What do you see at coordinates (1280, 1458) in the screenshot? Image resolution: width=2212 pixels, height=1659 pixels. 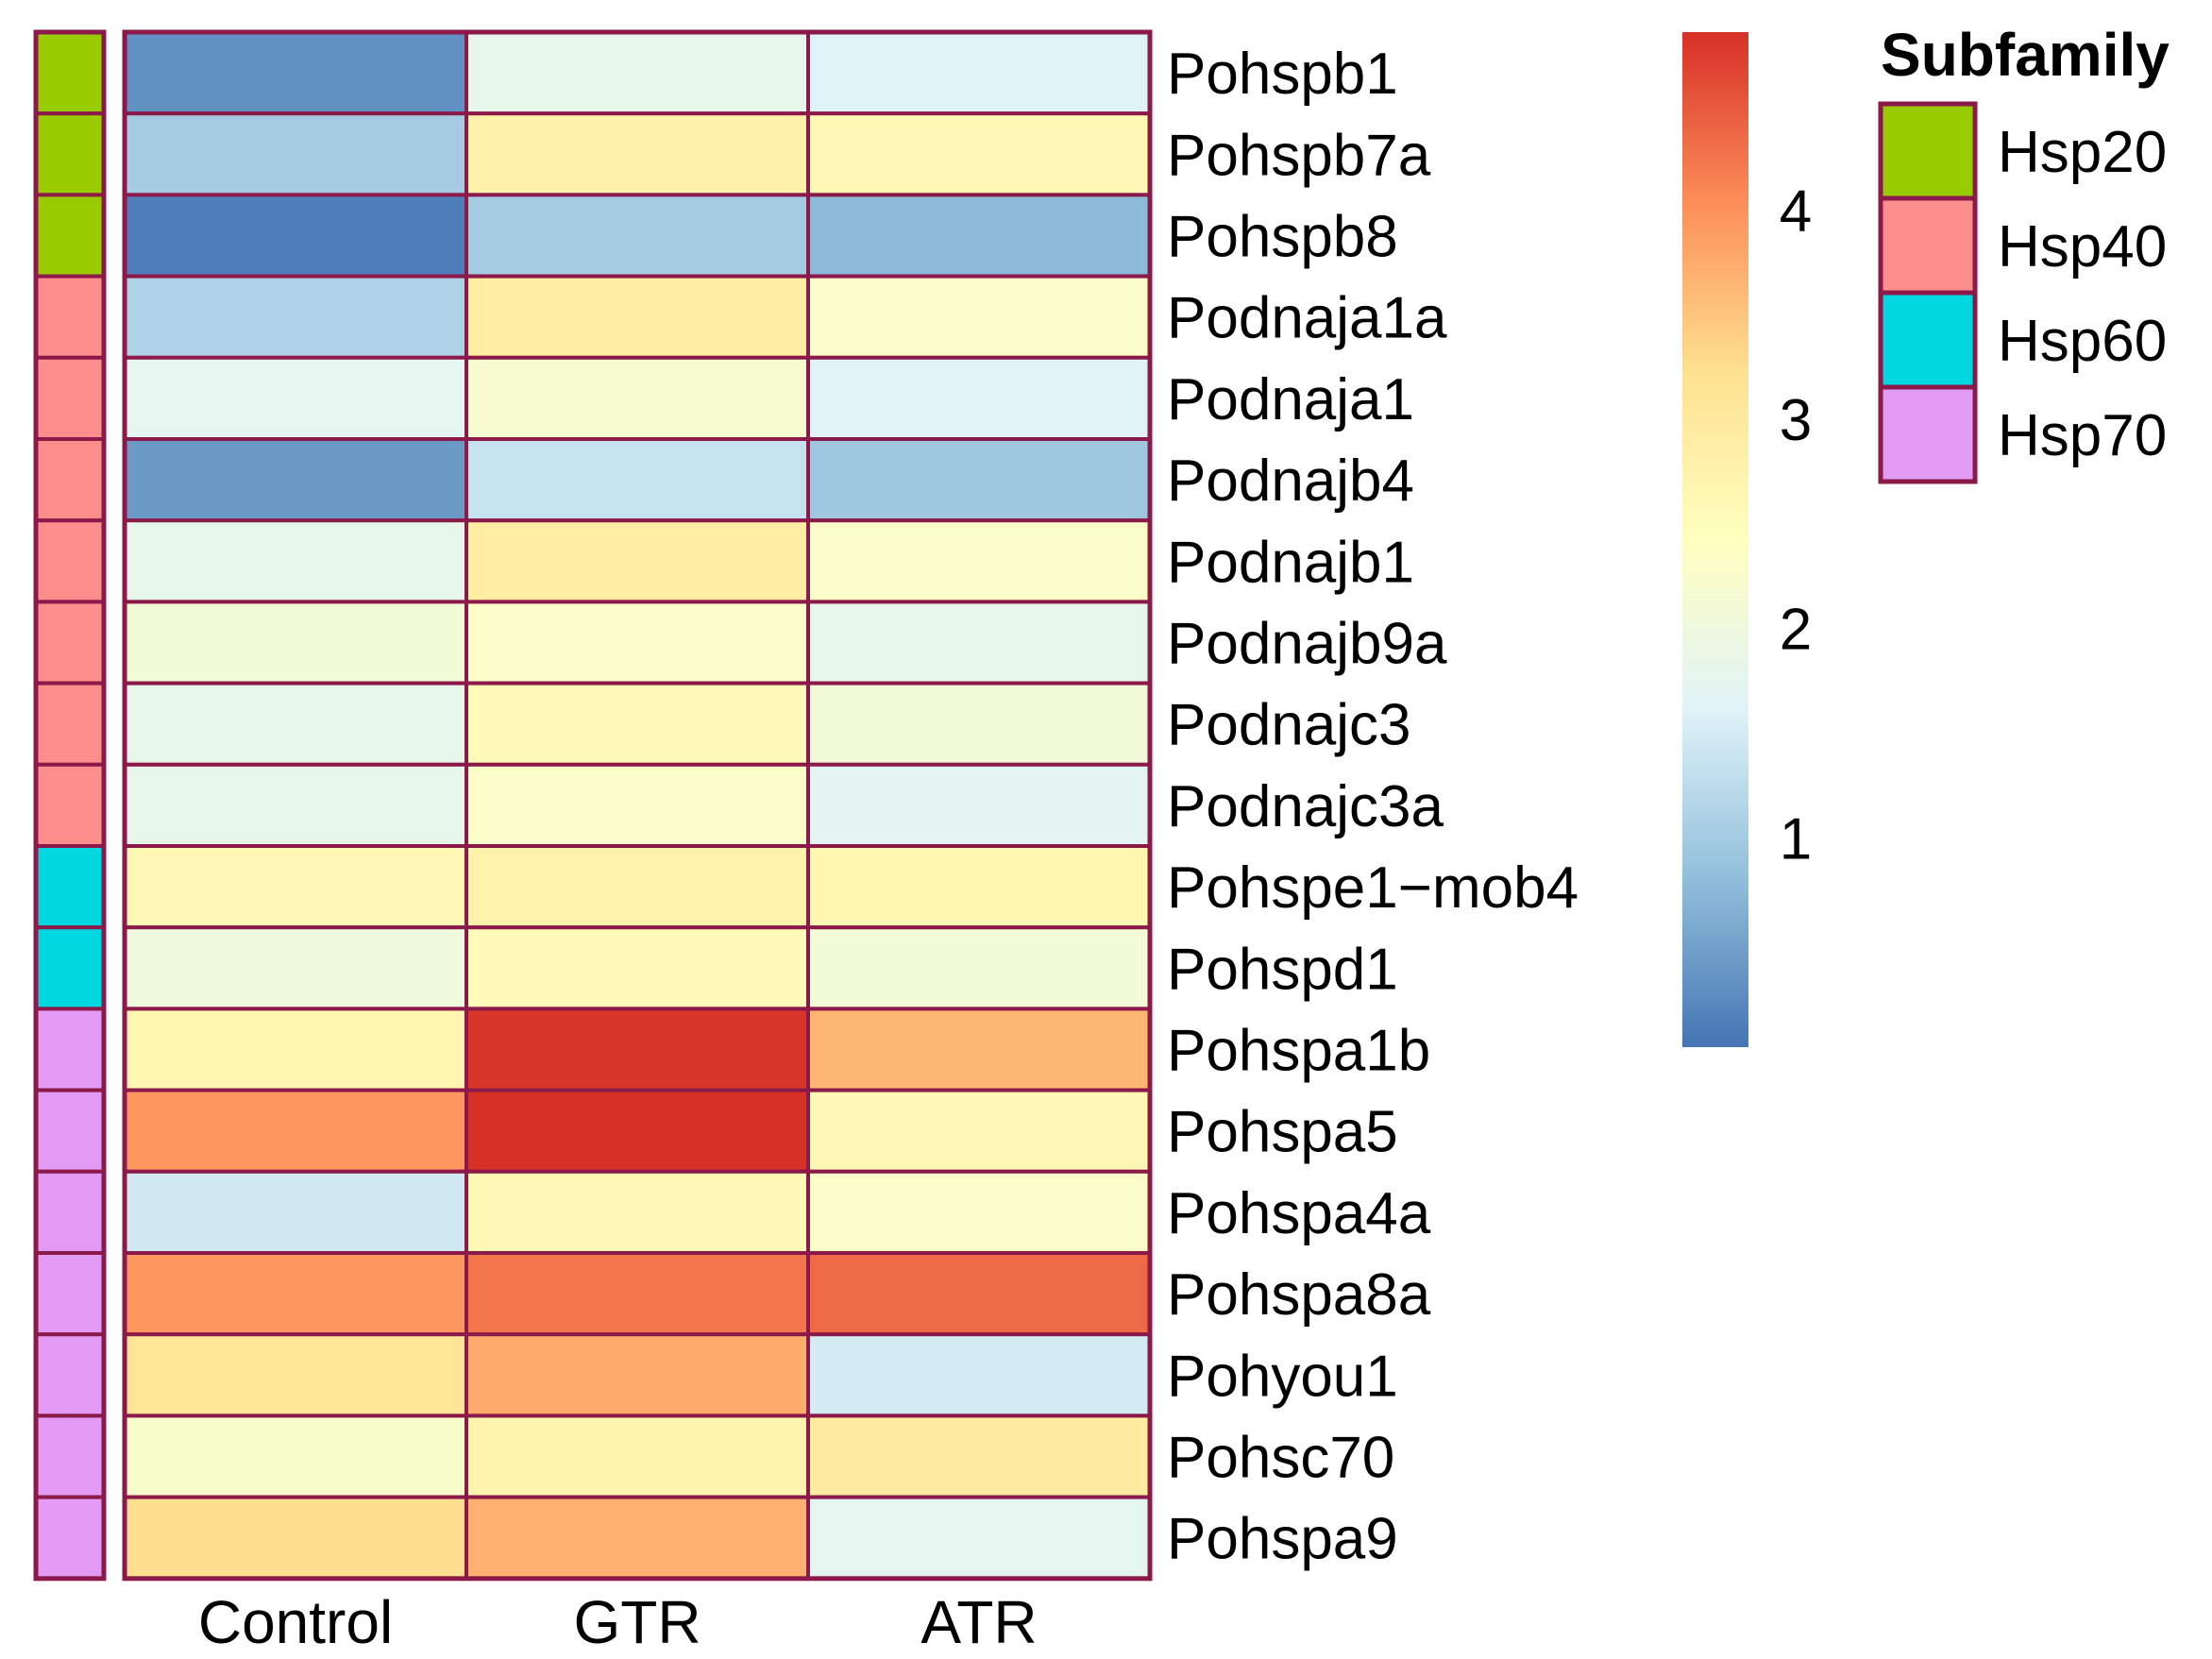 I see `row-label: Pohsc70` at bounding box center [1280, 1458].